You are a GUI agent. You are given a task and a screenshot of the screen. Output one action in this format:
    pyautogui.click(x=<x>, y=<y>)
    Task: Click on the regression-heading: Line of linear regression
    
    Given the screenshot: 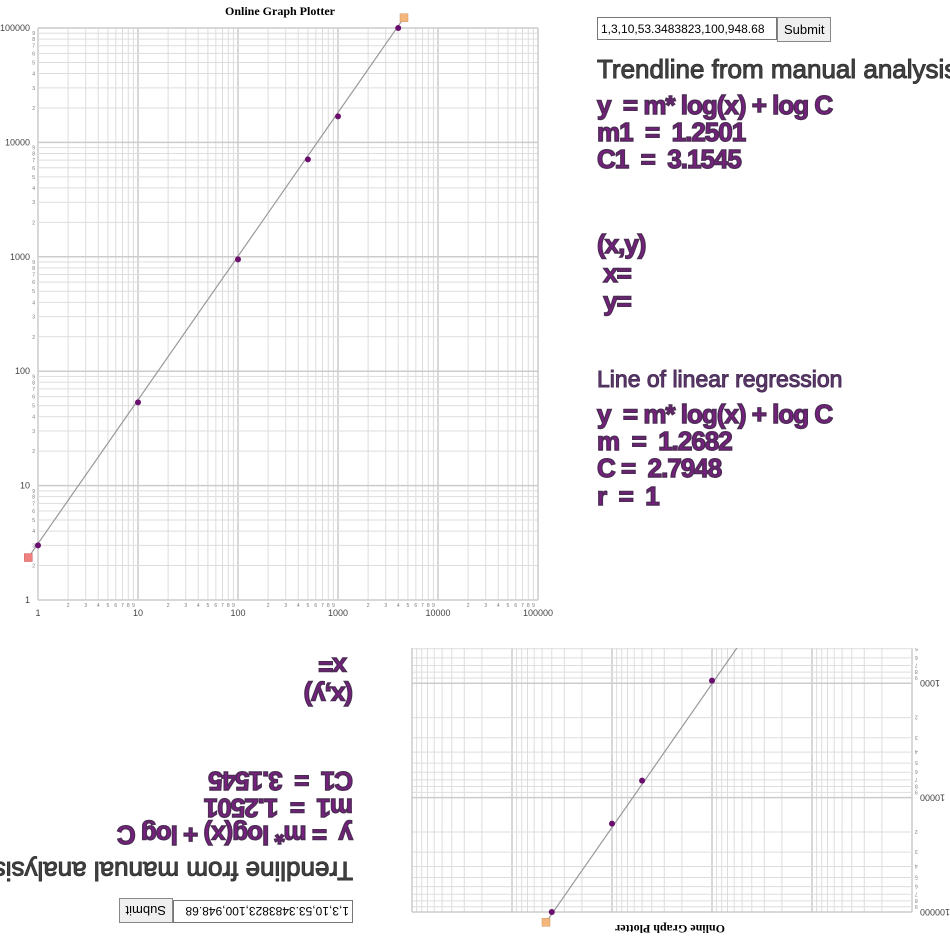 What is the action you would take?
    pyautogui.click(x=719, y=379)
    